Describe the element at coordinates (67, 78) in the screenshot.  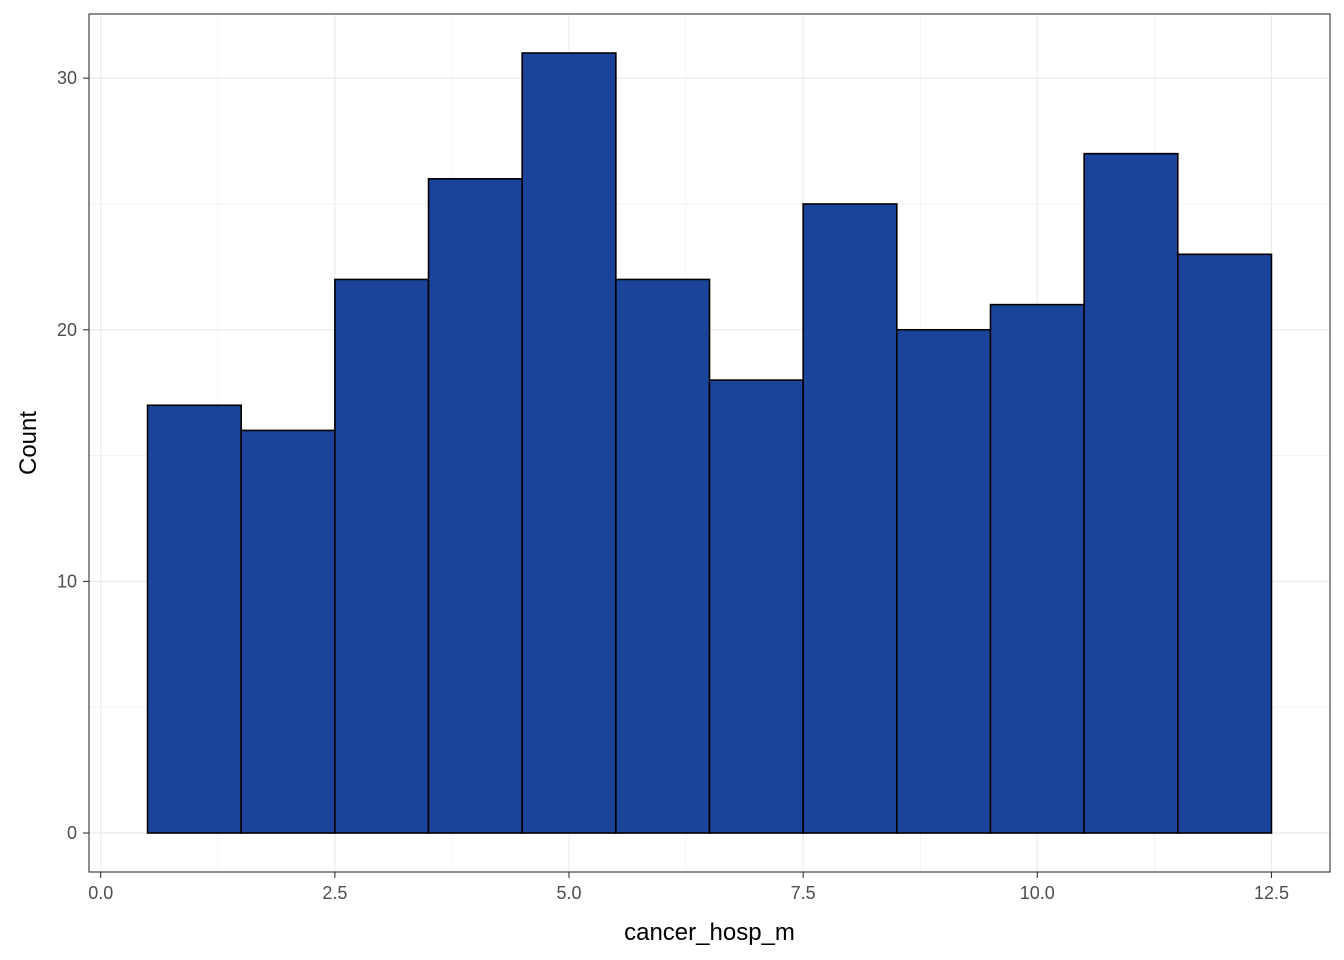
I see `y-tick-label: 30` at that location.